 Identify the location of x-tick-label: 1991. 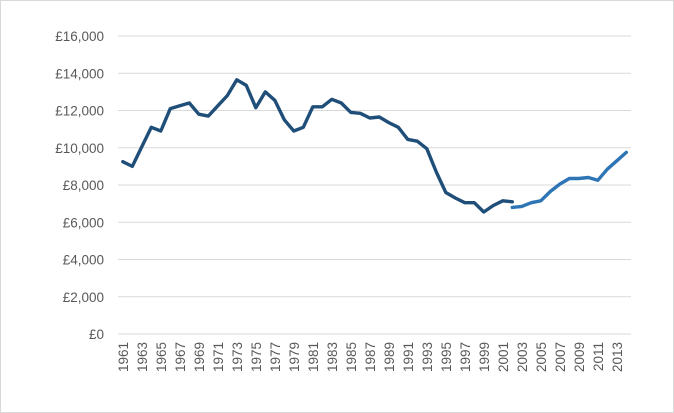
(408, 357).